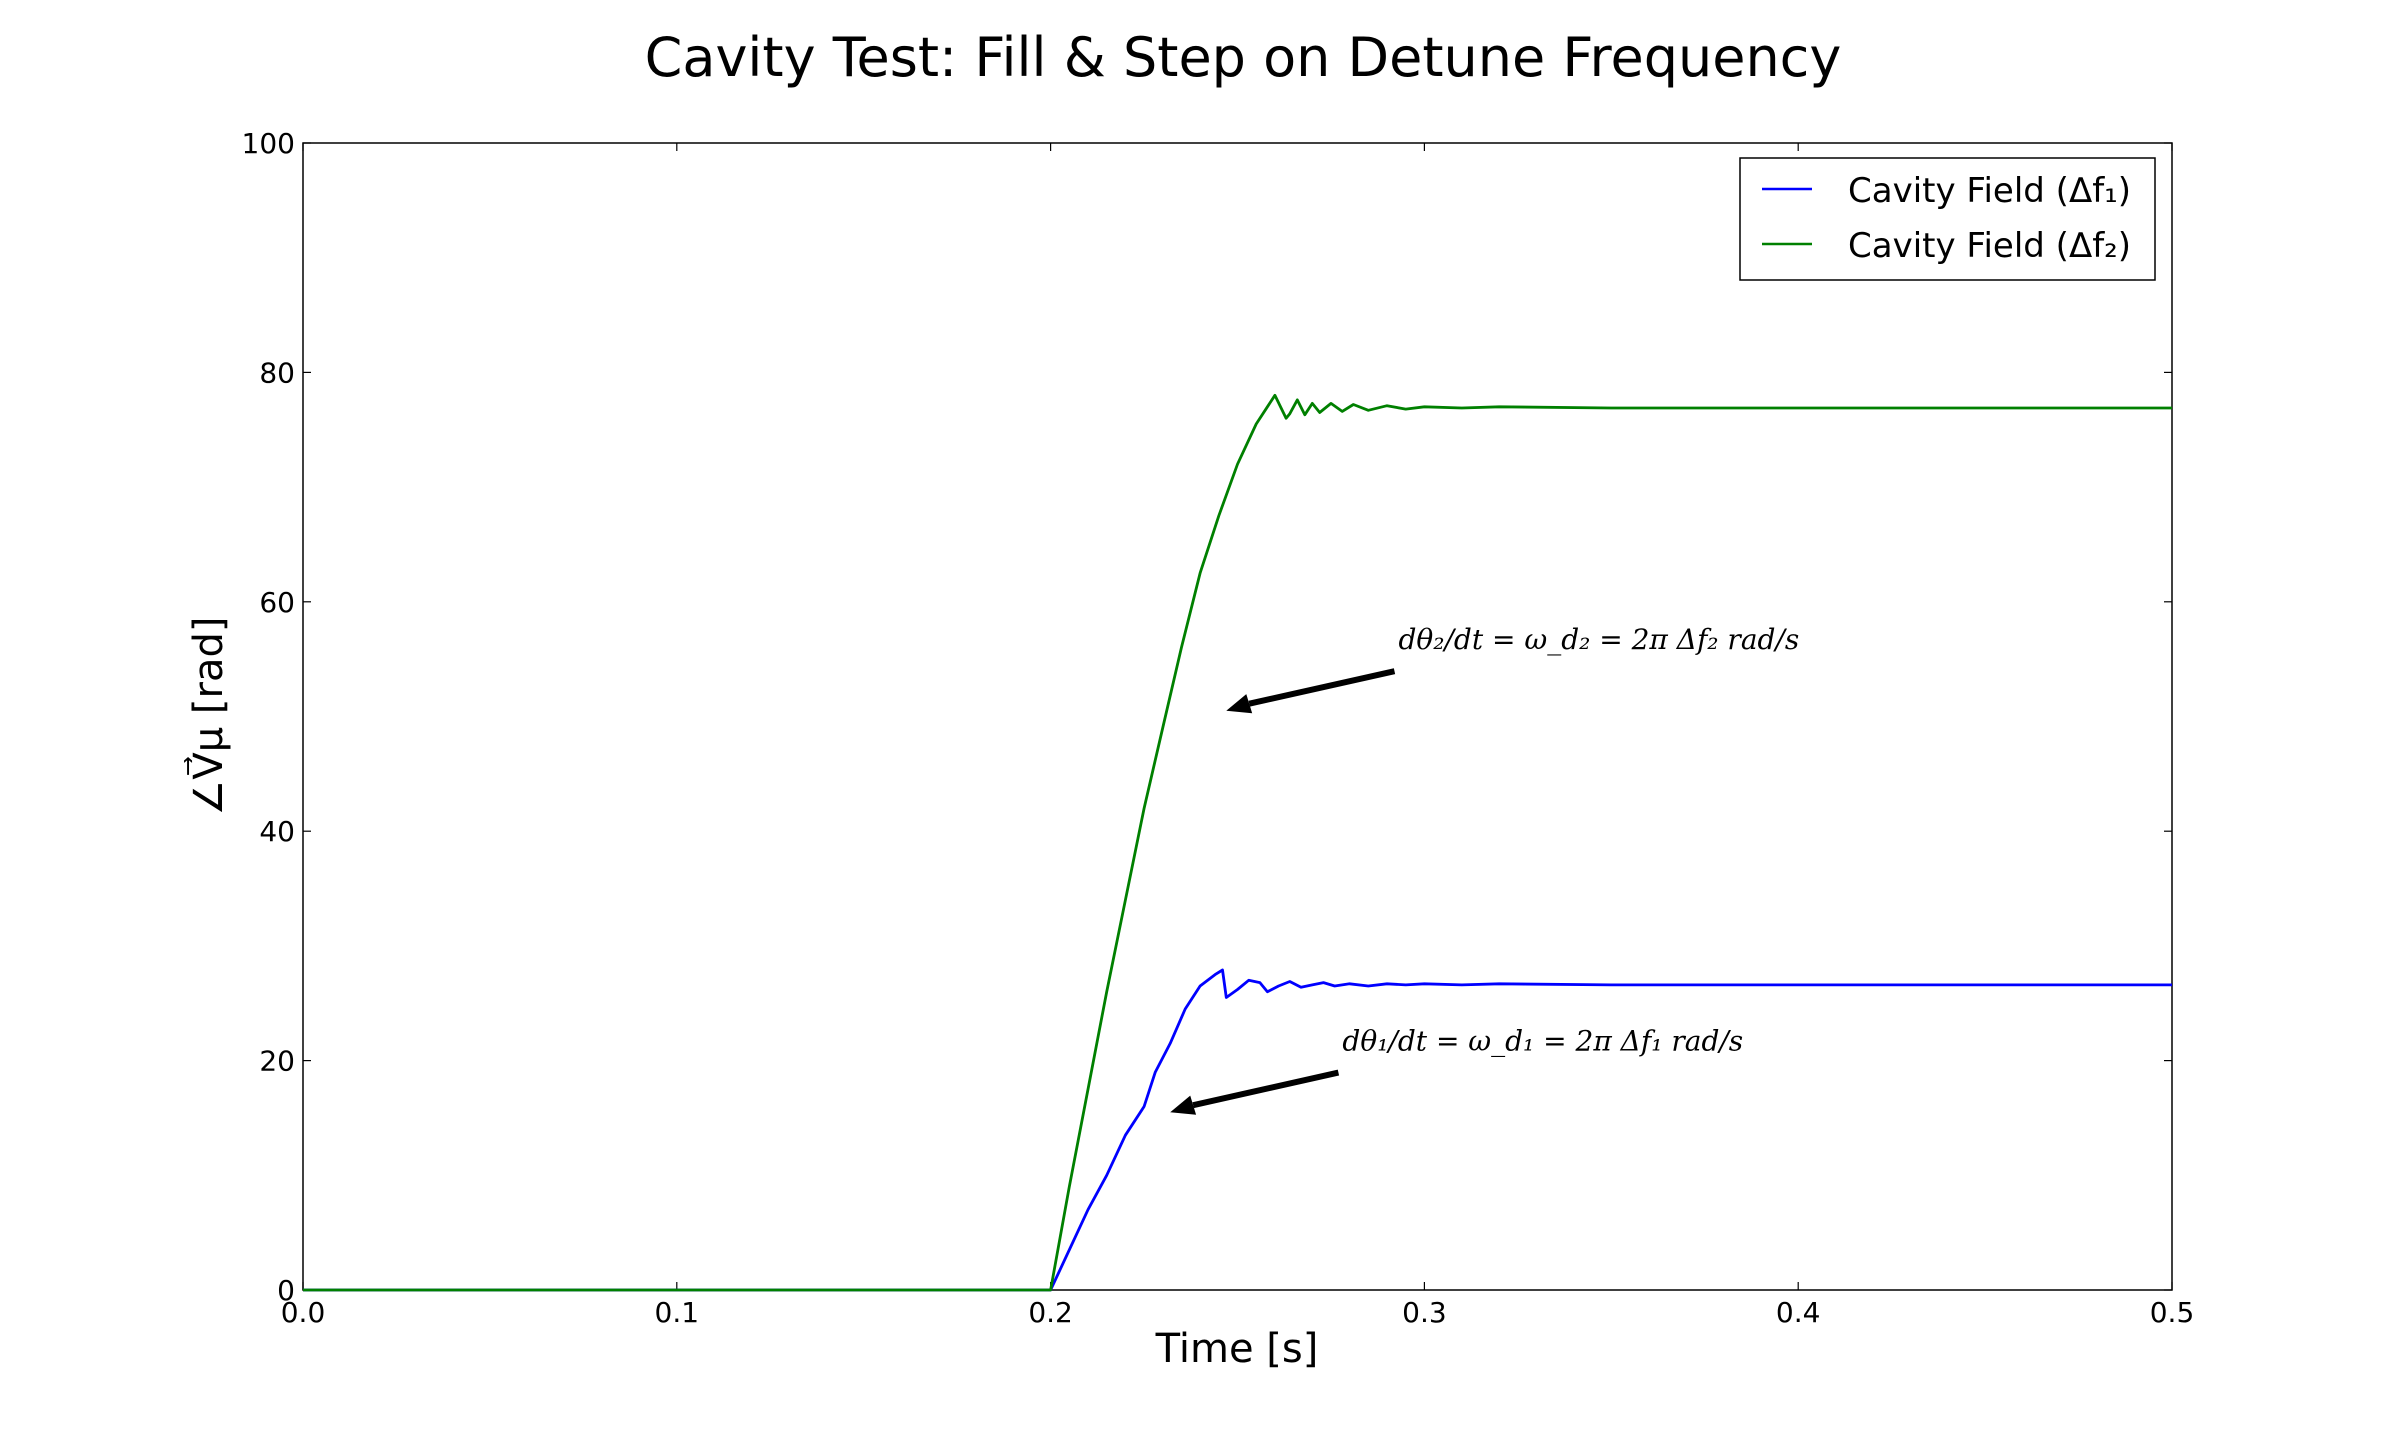 The image size is (2400, 1432). Describe the element at coordinates (1798, 1312) in the screenshot. I see `x-tick-label: 0.4` at that location.